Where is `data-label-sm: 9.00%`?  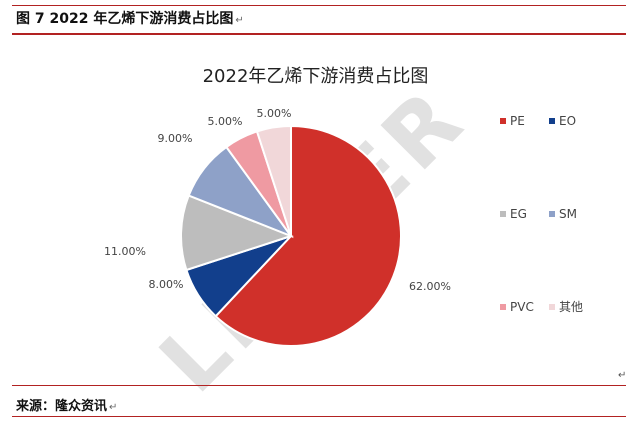
data-label-sm: 9.00% is located at coordinates (175, 138).